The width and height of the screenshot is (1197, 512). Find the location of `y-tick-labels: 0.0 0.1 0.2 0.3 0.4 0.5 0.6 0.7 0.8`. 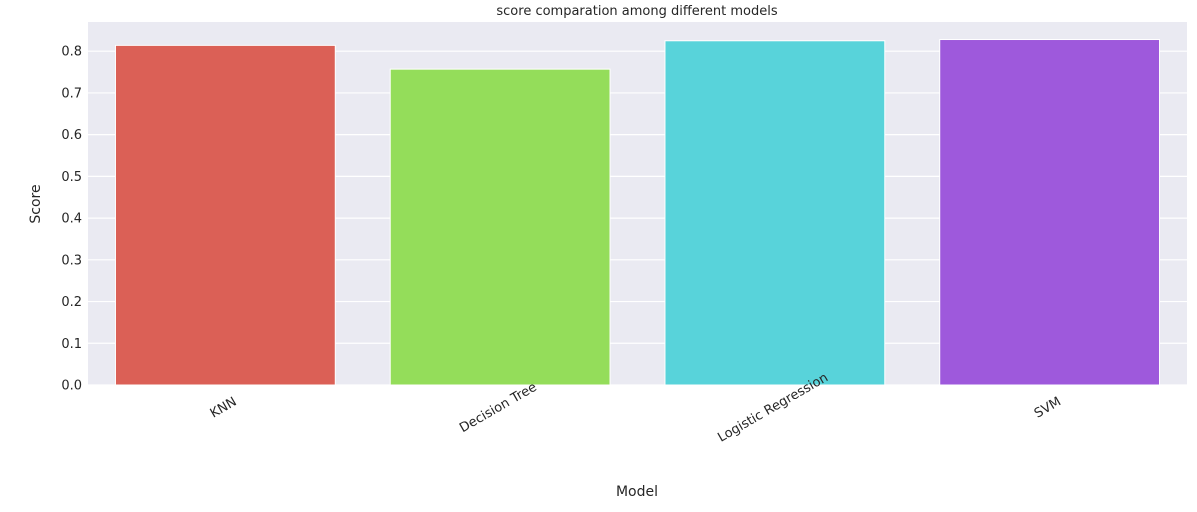

y-tick-labels: 0.0 0.1 0.2 0.3 0.4 0.5 0.6 0.7 0.8 is located at coordinates (71, 219).